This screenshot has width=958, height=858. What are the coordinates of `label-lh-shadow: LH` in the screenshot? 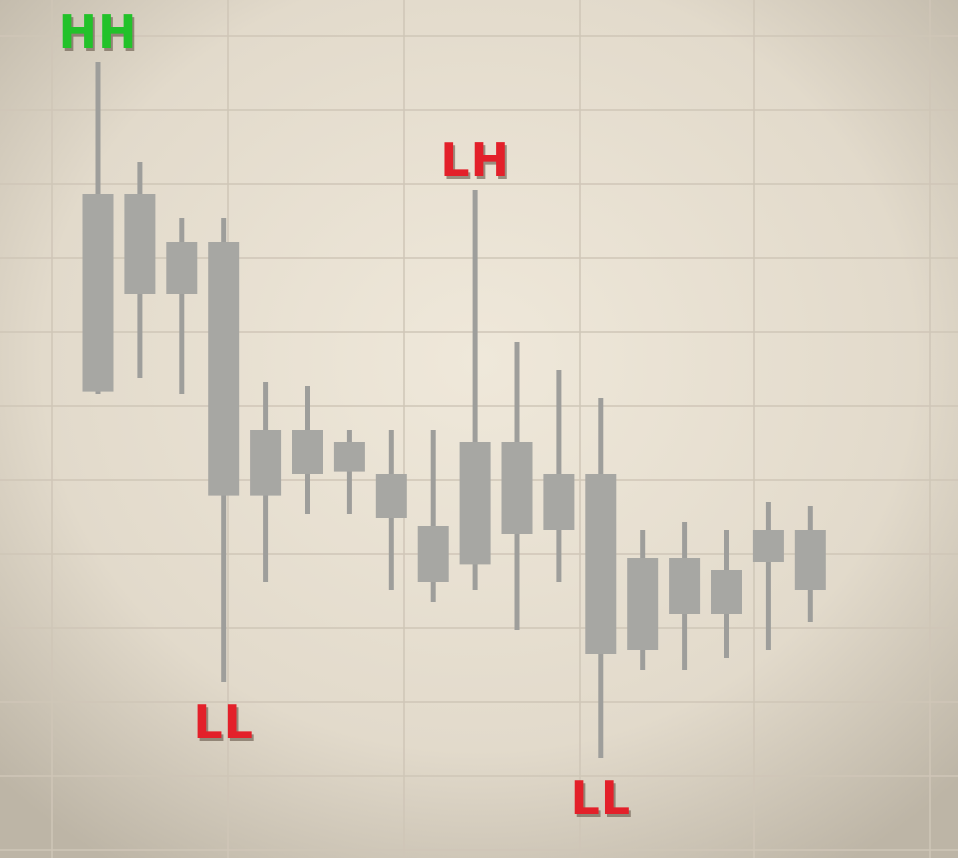 It's located at (477, 163).